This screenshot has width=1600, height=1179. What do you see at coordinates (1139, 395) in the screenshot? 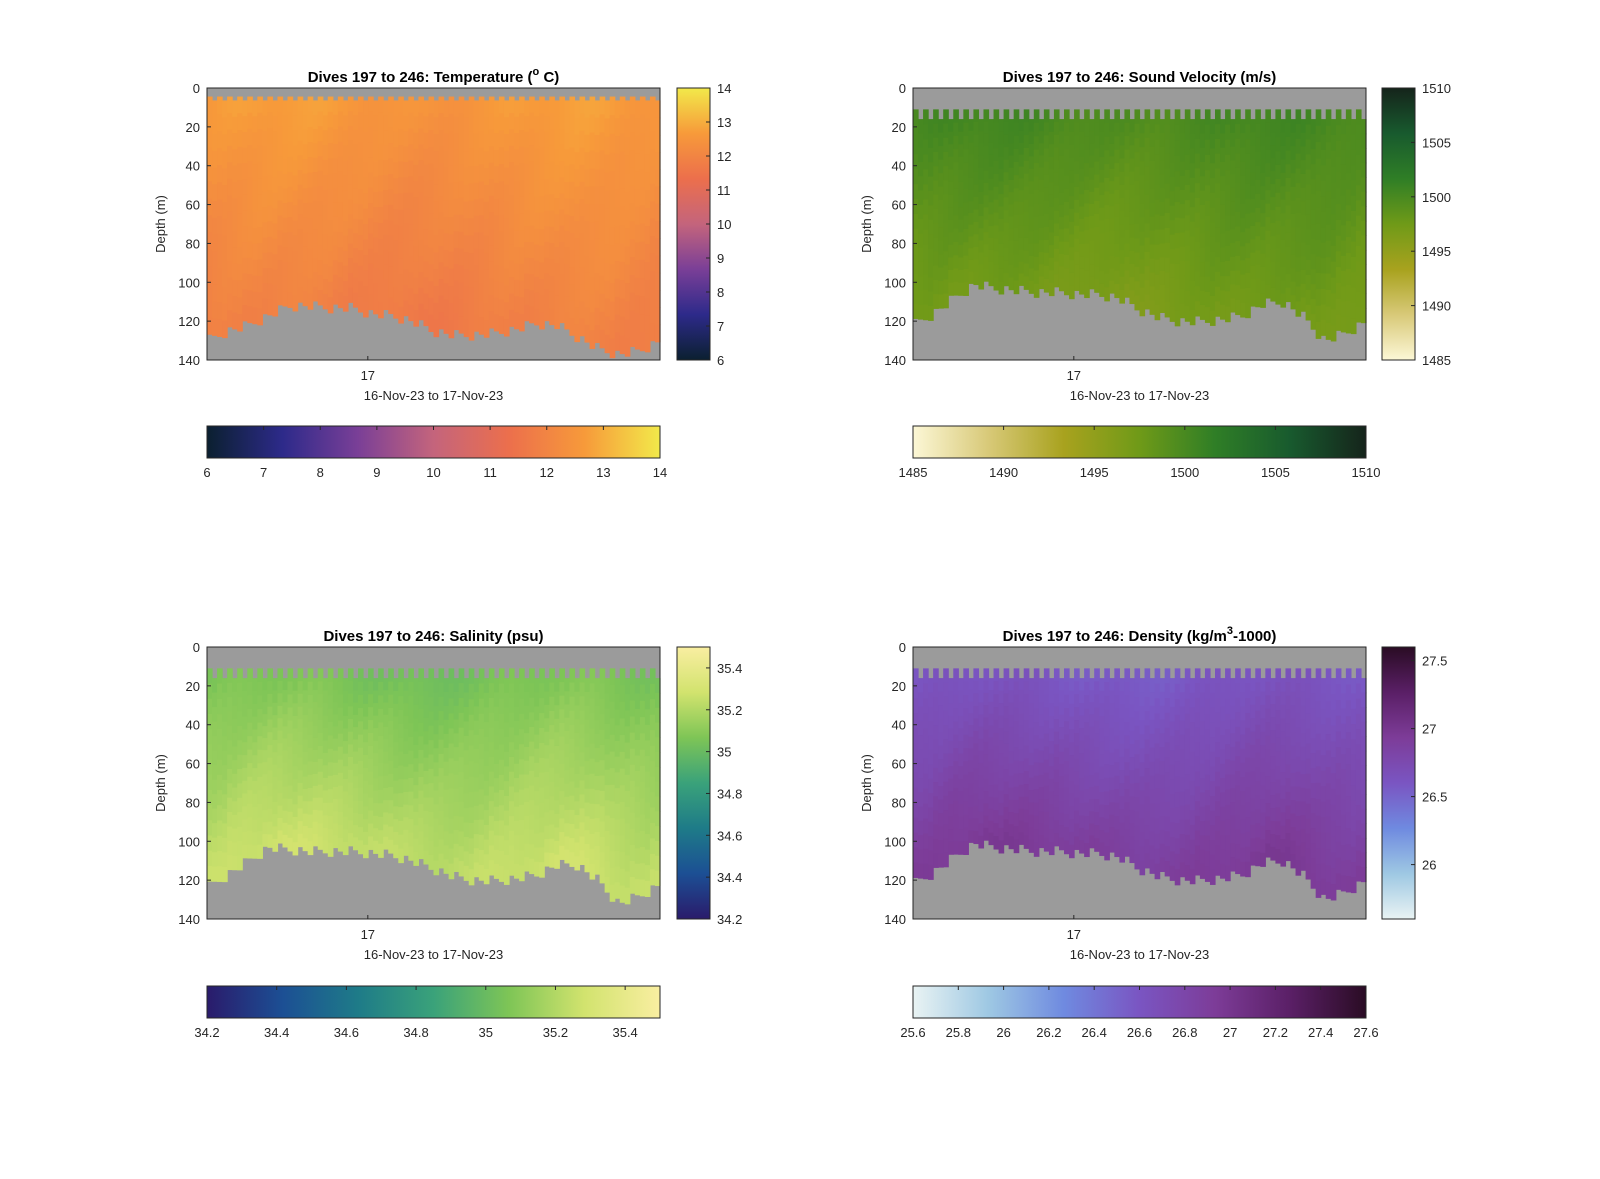
I see `x-axis-label: 16-Nov-23 to 17-Nov-23` at bounding box center [1139, 395].